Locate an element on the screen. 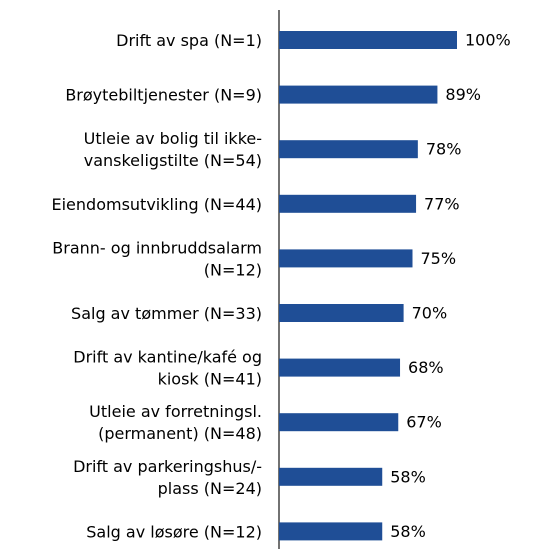 Image resolution: width=534 pixels, height=549 pixels. category-line: Eiendomsutvikling (N=44) is located at coordinates (157, 203).